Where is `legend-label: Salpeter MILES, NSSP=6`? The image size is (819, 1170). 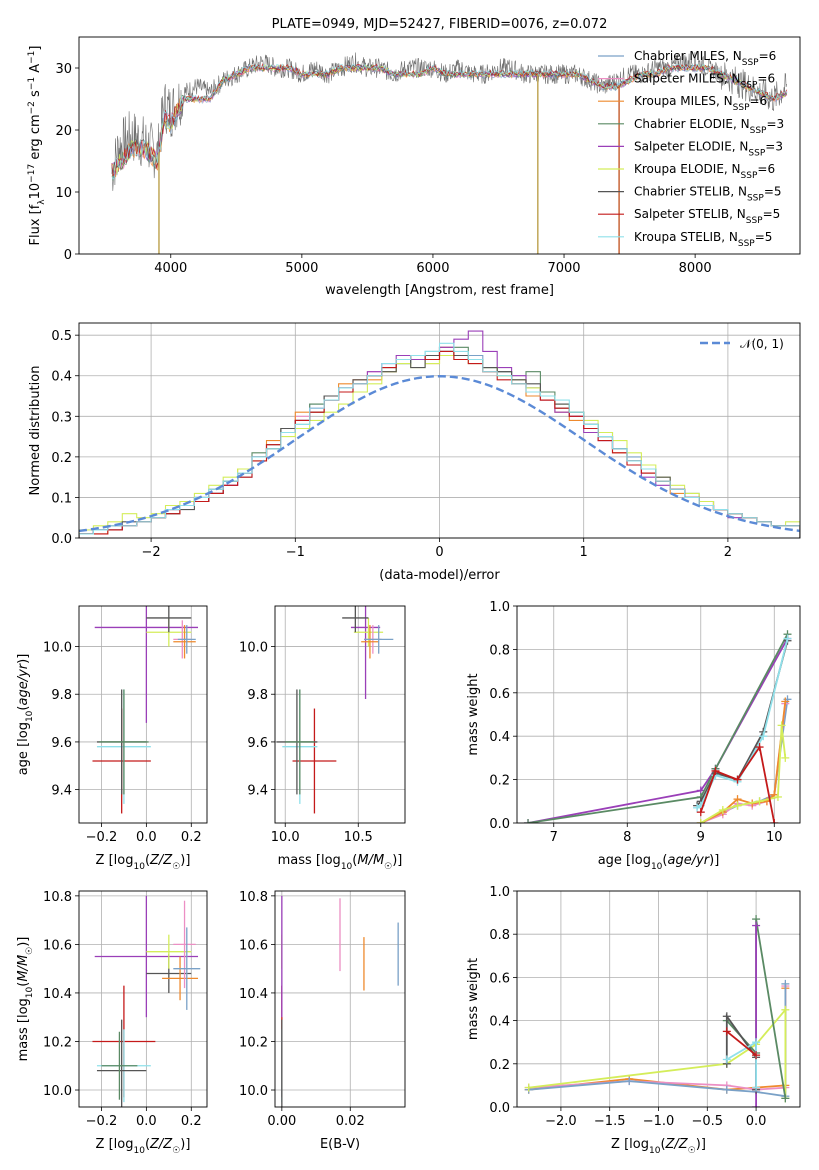 legend-label: Salpeter MILES, NSSP=6 is located at coordinates (704, 81).